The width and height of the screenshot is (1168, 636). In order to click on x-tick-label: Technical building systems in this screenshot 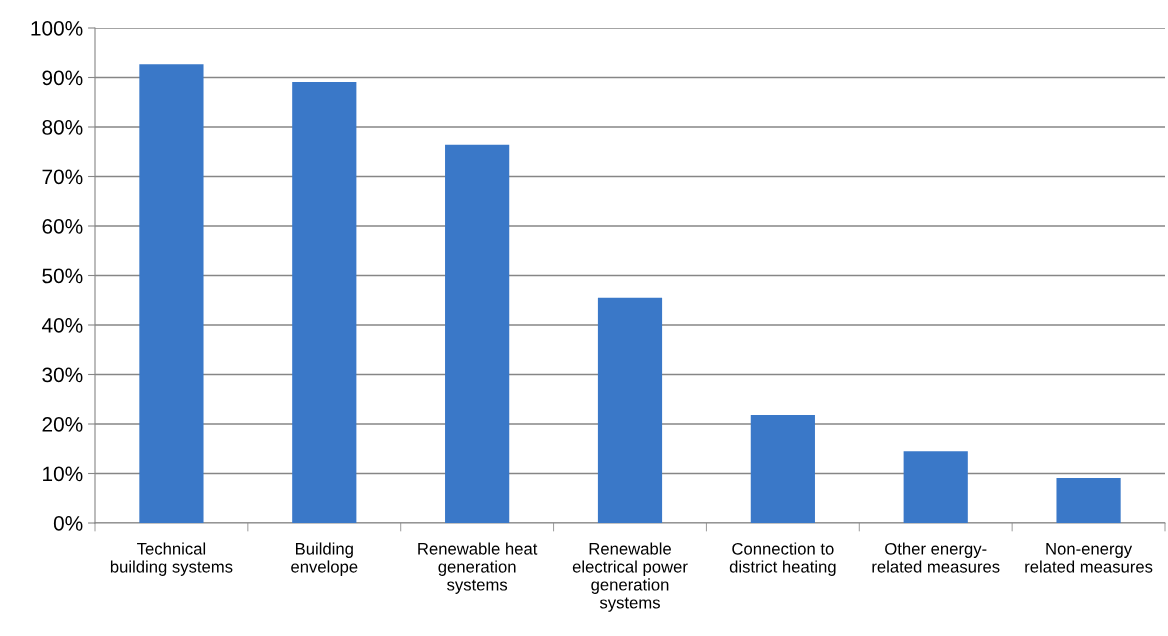, I will do `click(171, 559)`.